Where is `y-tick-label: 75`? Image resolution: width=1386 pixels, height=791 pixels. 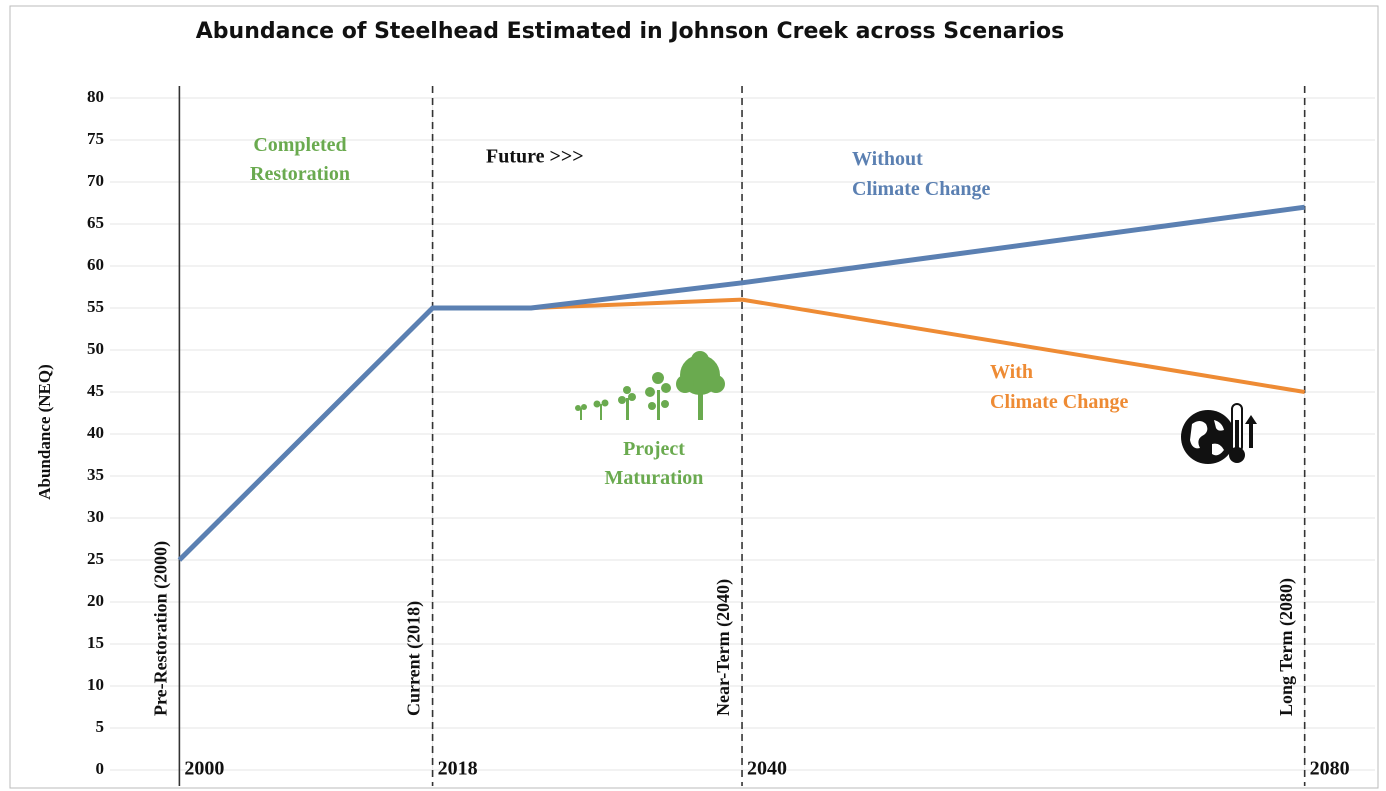 y-tick-label: 75 is located at coordinates (95, 138).